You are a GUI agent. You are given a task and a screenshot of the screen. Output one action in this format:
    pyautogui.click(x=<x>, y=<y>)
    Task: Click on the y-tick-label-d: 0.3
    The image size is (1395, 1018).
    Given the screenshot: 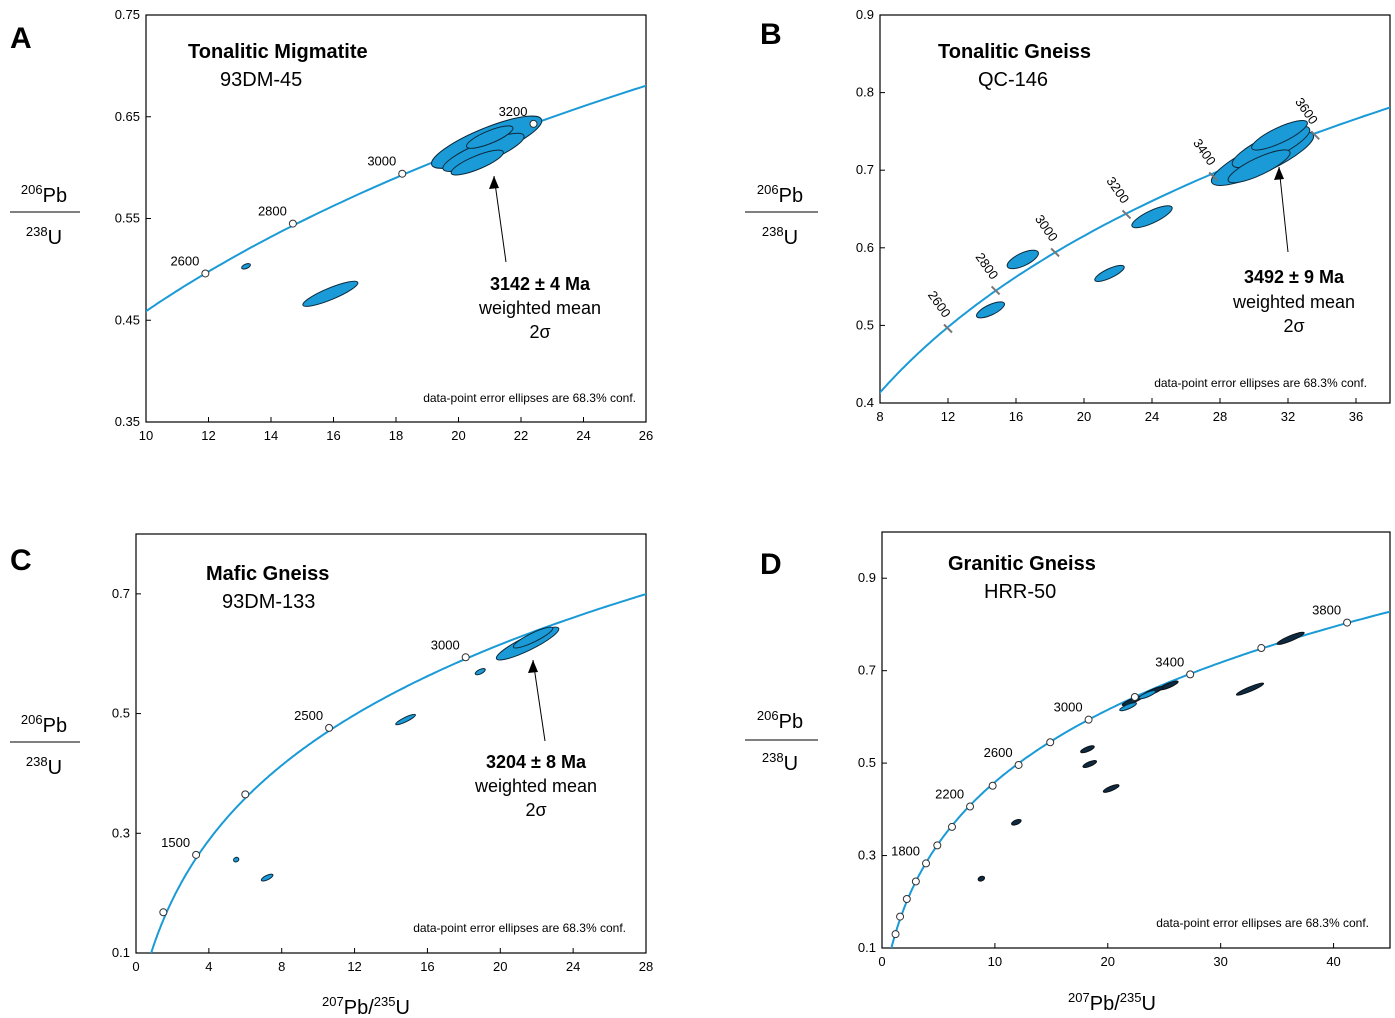 What is the action you would take?
    pyautogui.click(x=867, y=855)
    